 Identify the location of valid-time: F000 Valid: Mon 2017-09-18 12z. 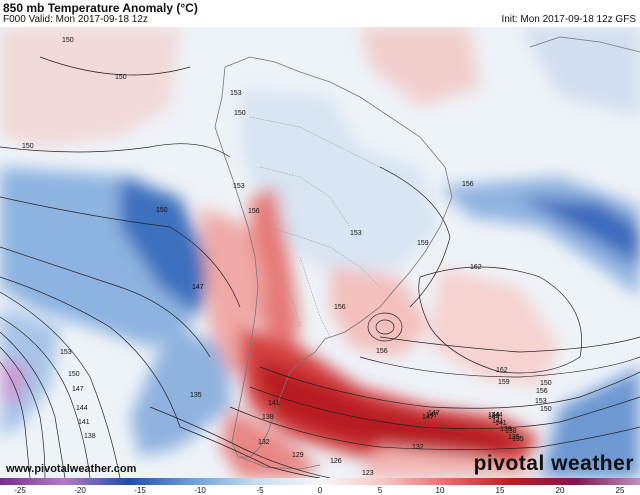
(75, 19).